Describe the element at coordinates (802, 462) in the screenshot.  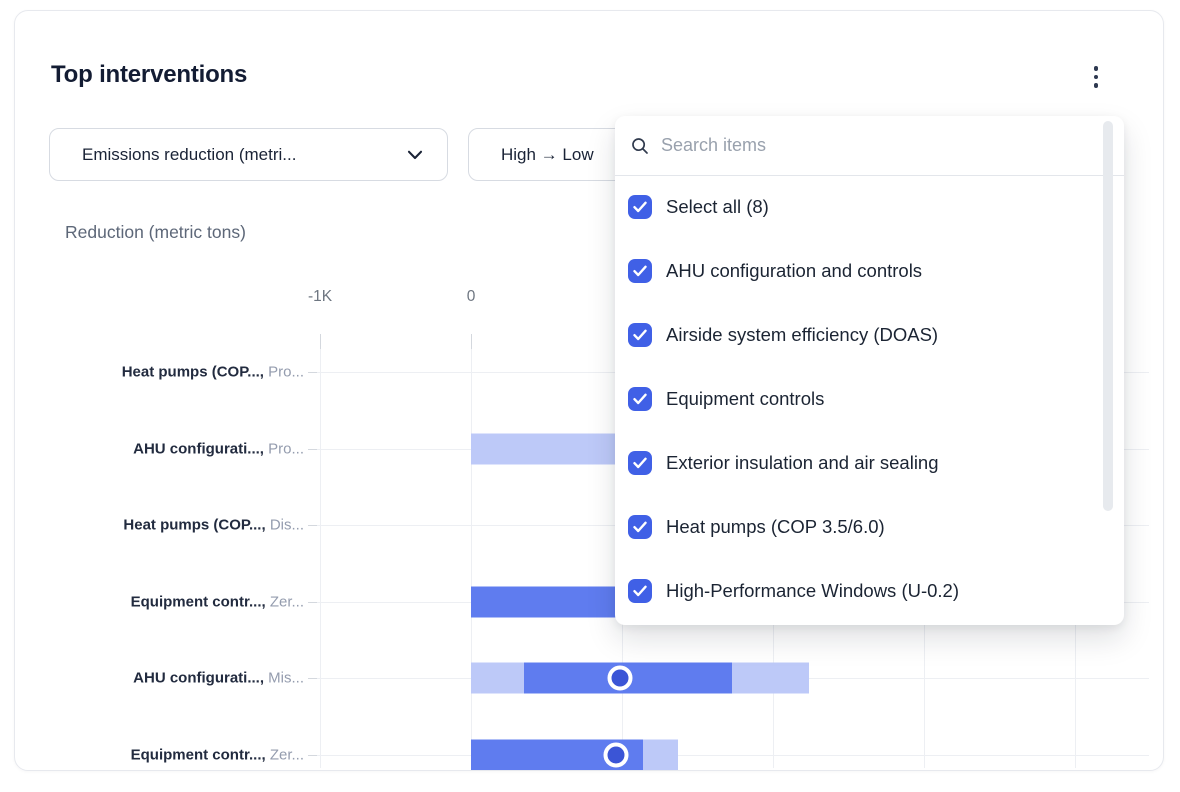
I see `dropdown-item-label: Exterior insulation and air sealing` at that location.